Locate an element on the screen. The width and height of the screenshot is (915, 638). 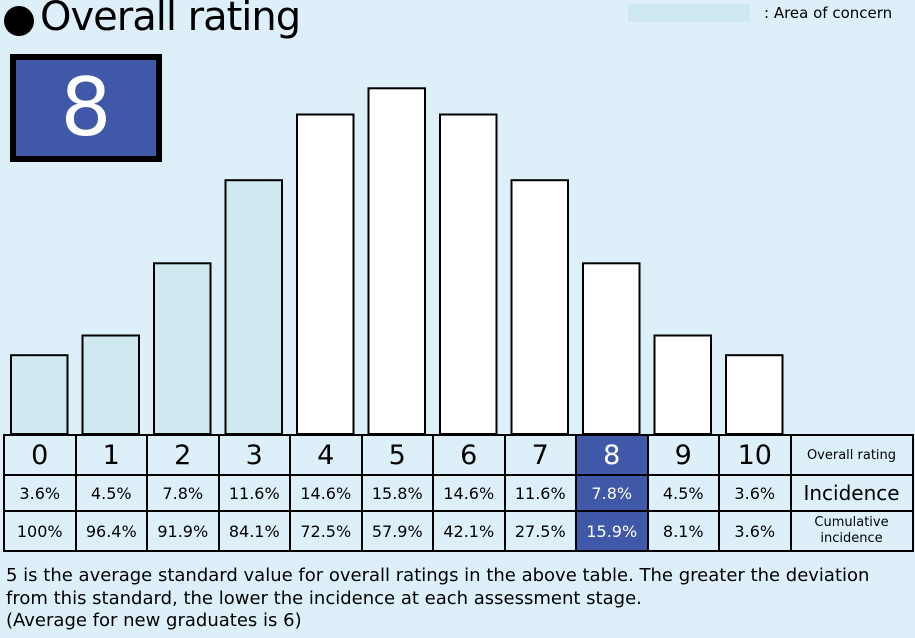
rating-cell-1: 1 is located at coordinates (111, 455).